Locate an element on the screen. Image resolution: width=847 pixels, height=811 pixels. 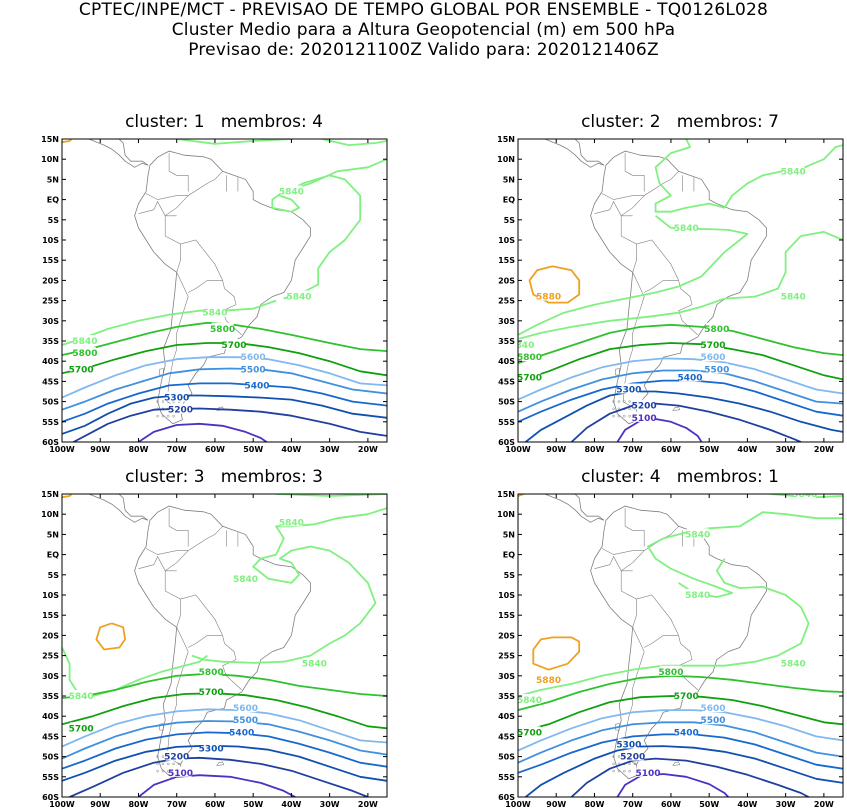
island-outline is located at coordinates (676, 763).